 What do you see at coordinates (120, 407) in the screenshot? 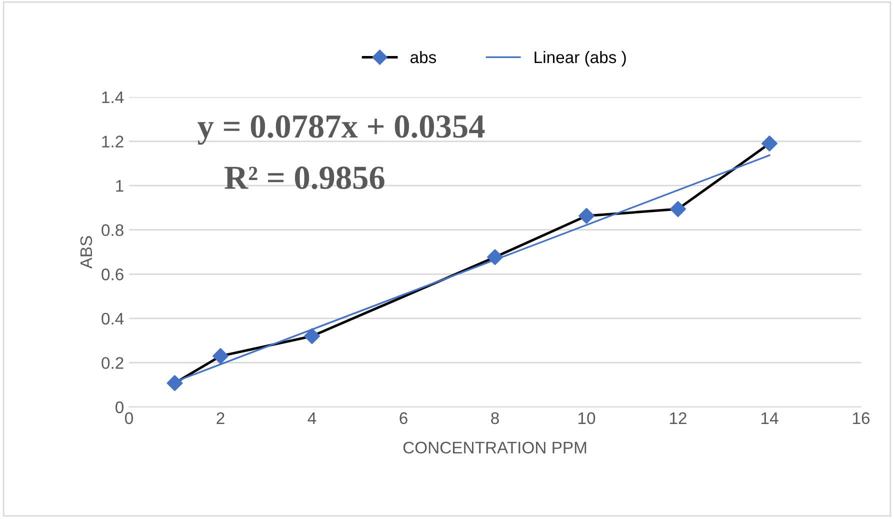
I see `y-tick-label: 0` at bounding box center [120, 407].